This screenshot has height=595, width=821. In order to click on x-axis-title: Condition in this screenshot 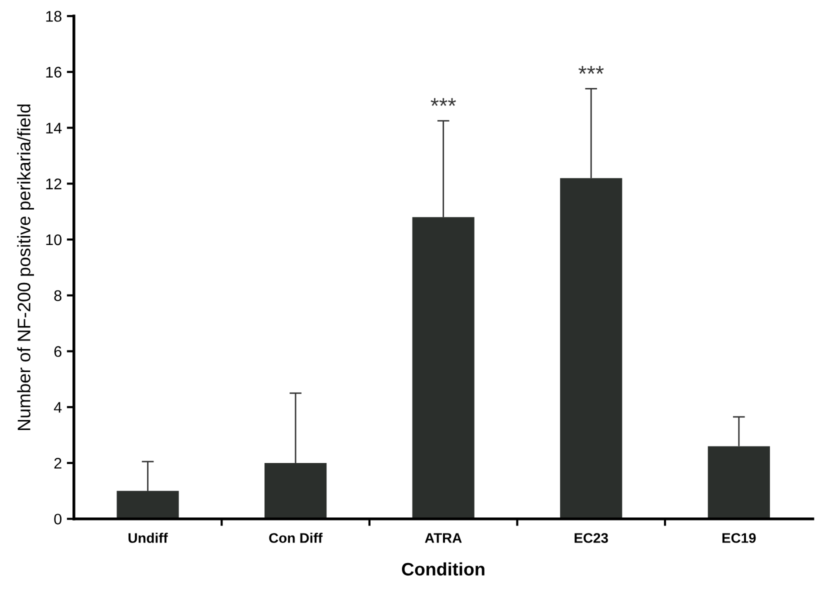, I will do `click(443, 569)`.